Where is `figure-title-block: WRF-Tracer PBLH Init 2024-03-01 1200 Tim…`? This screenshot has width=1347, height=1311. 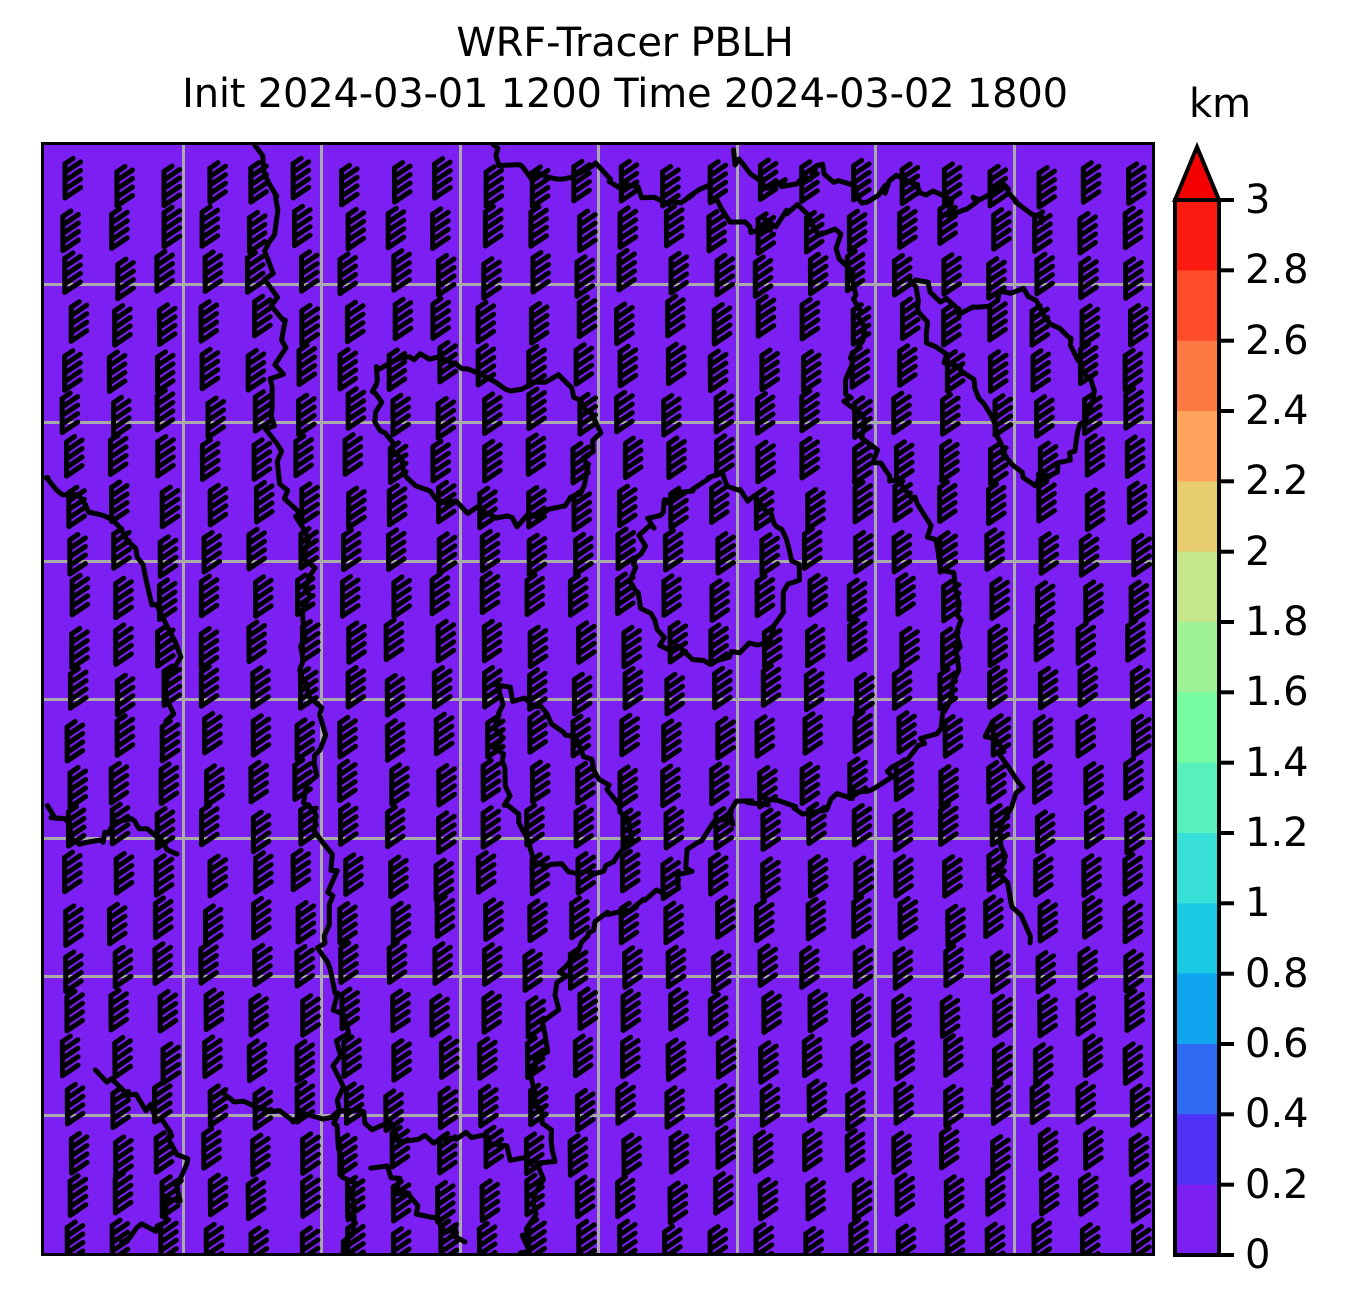
figure-title-block: WRF-Tracer PBLH Init 2024-03-01 1200 Tim… is located at coordinates (625, 69).